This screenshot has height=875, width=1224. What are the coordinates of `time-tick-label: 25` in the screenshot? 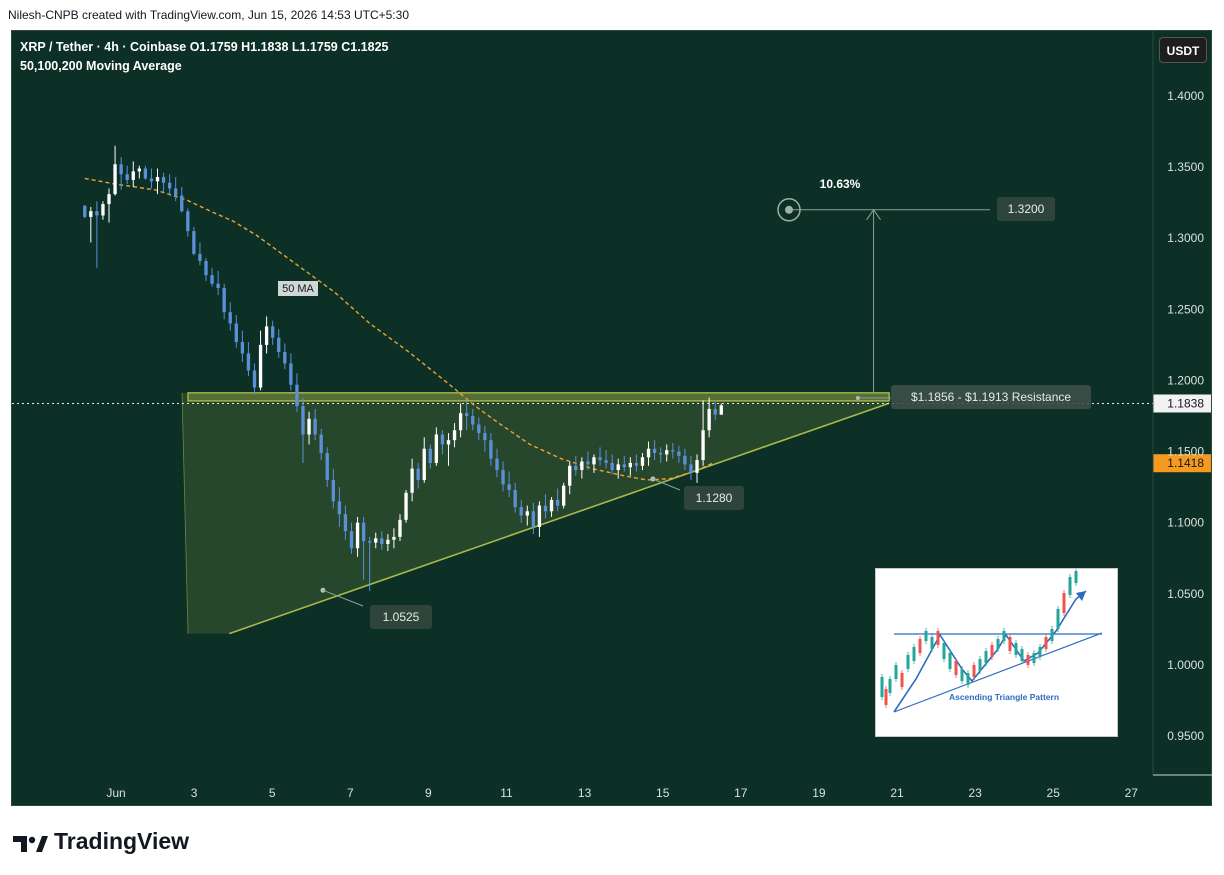 It's located at (1054, 793).